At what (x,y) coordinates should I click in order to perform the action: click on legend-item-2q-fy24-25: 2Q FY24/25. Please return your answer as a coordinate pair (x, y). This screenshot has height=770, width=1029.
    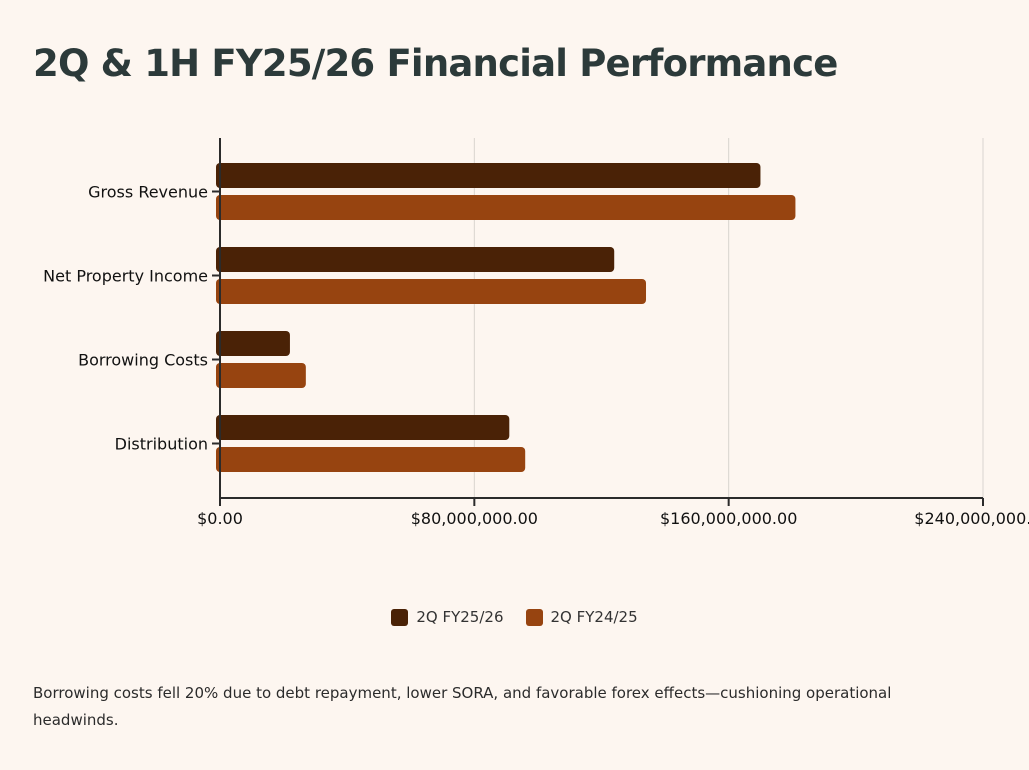
    Looking at the image, I should click on (581, 617).